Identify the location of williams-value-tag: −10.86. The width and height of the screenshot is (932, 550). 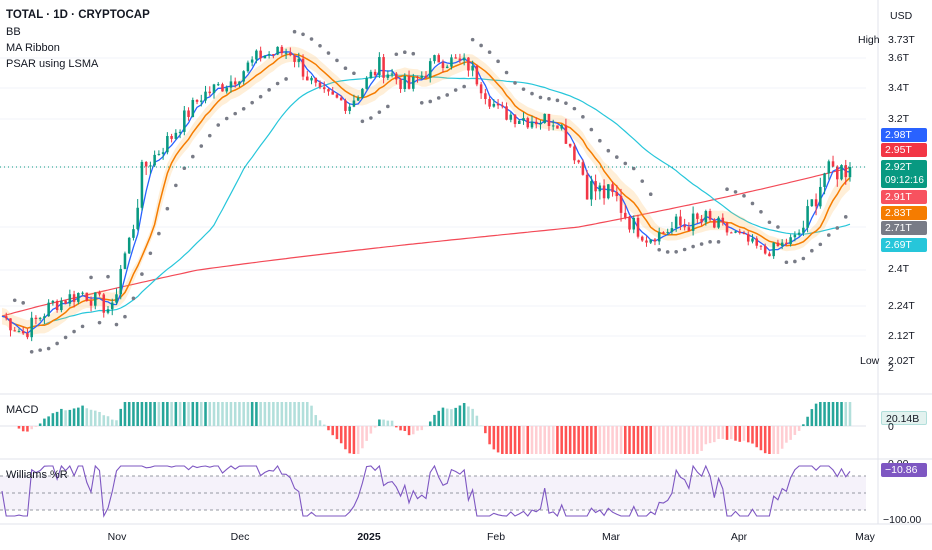
(904, 470).